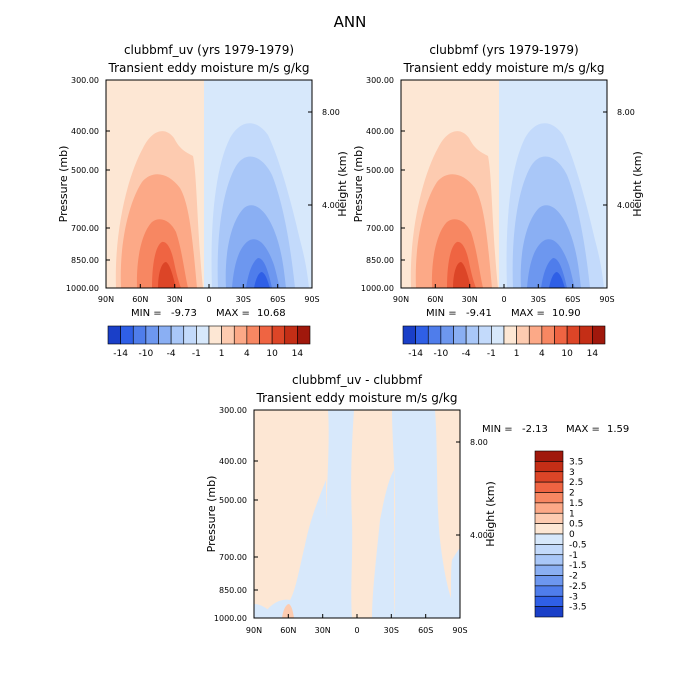 This screenshot has height=700, width=700. I want to click on figure-title: ANN, so click(350, 22).